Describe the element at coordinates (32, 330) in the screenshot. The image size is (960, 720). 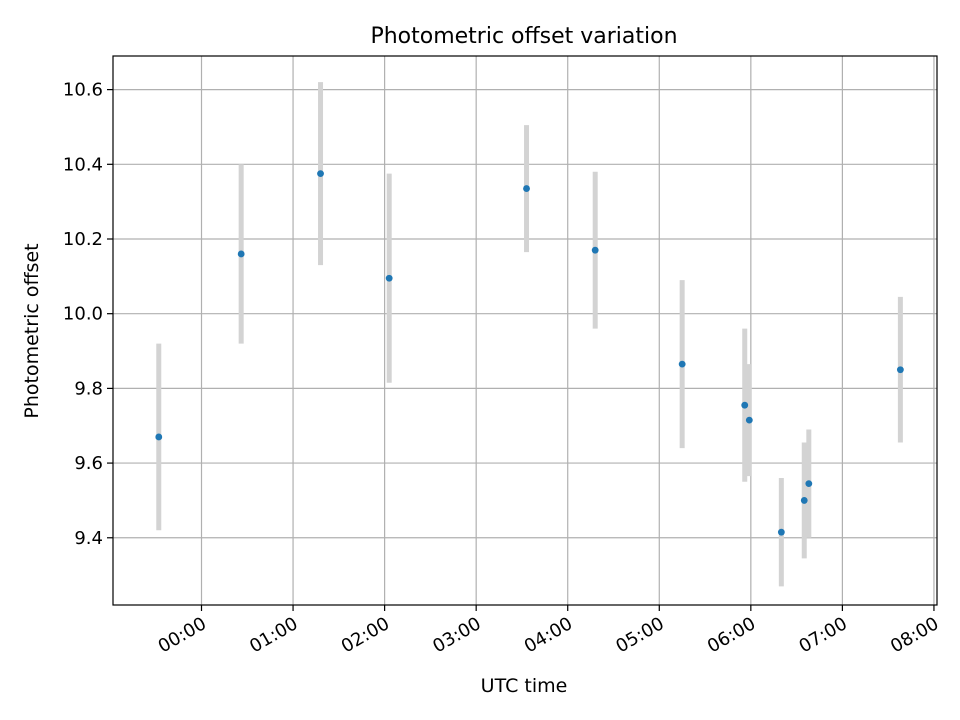
I see `y-axis-label: Photometric offset` at that location.